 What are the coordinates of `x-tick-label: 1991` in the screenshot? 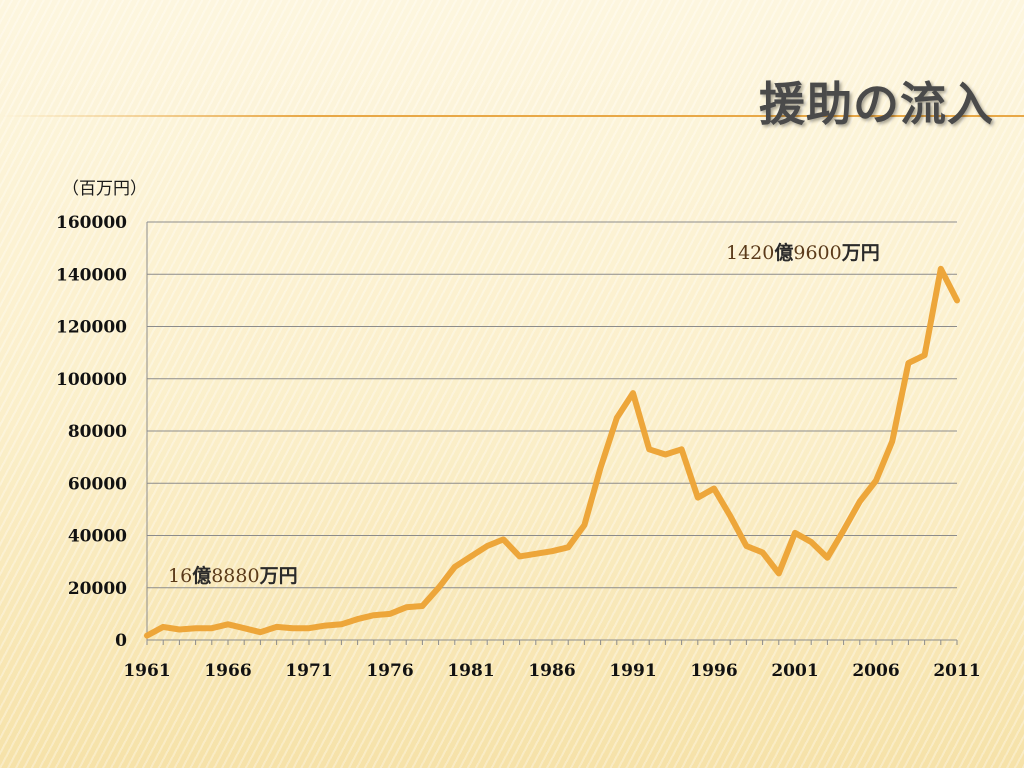 It's located at (632, 671).